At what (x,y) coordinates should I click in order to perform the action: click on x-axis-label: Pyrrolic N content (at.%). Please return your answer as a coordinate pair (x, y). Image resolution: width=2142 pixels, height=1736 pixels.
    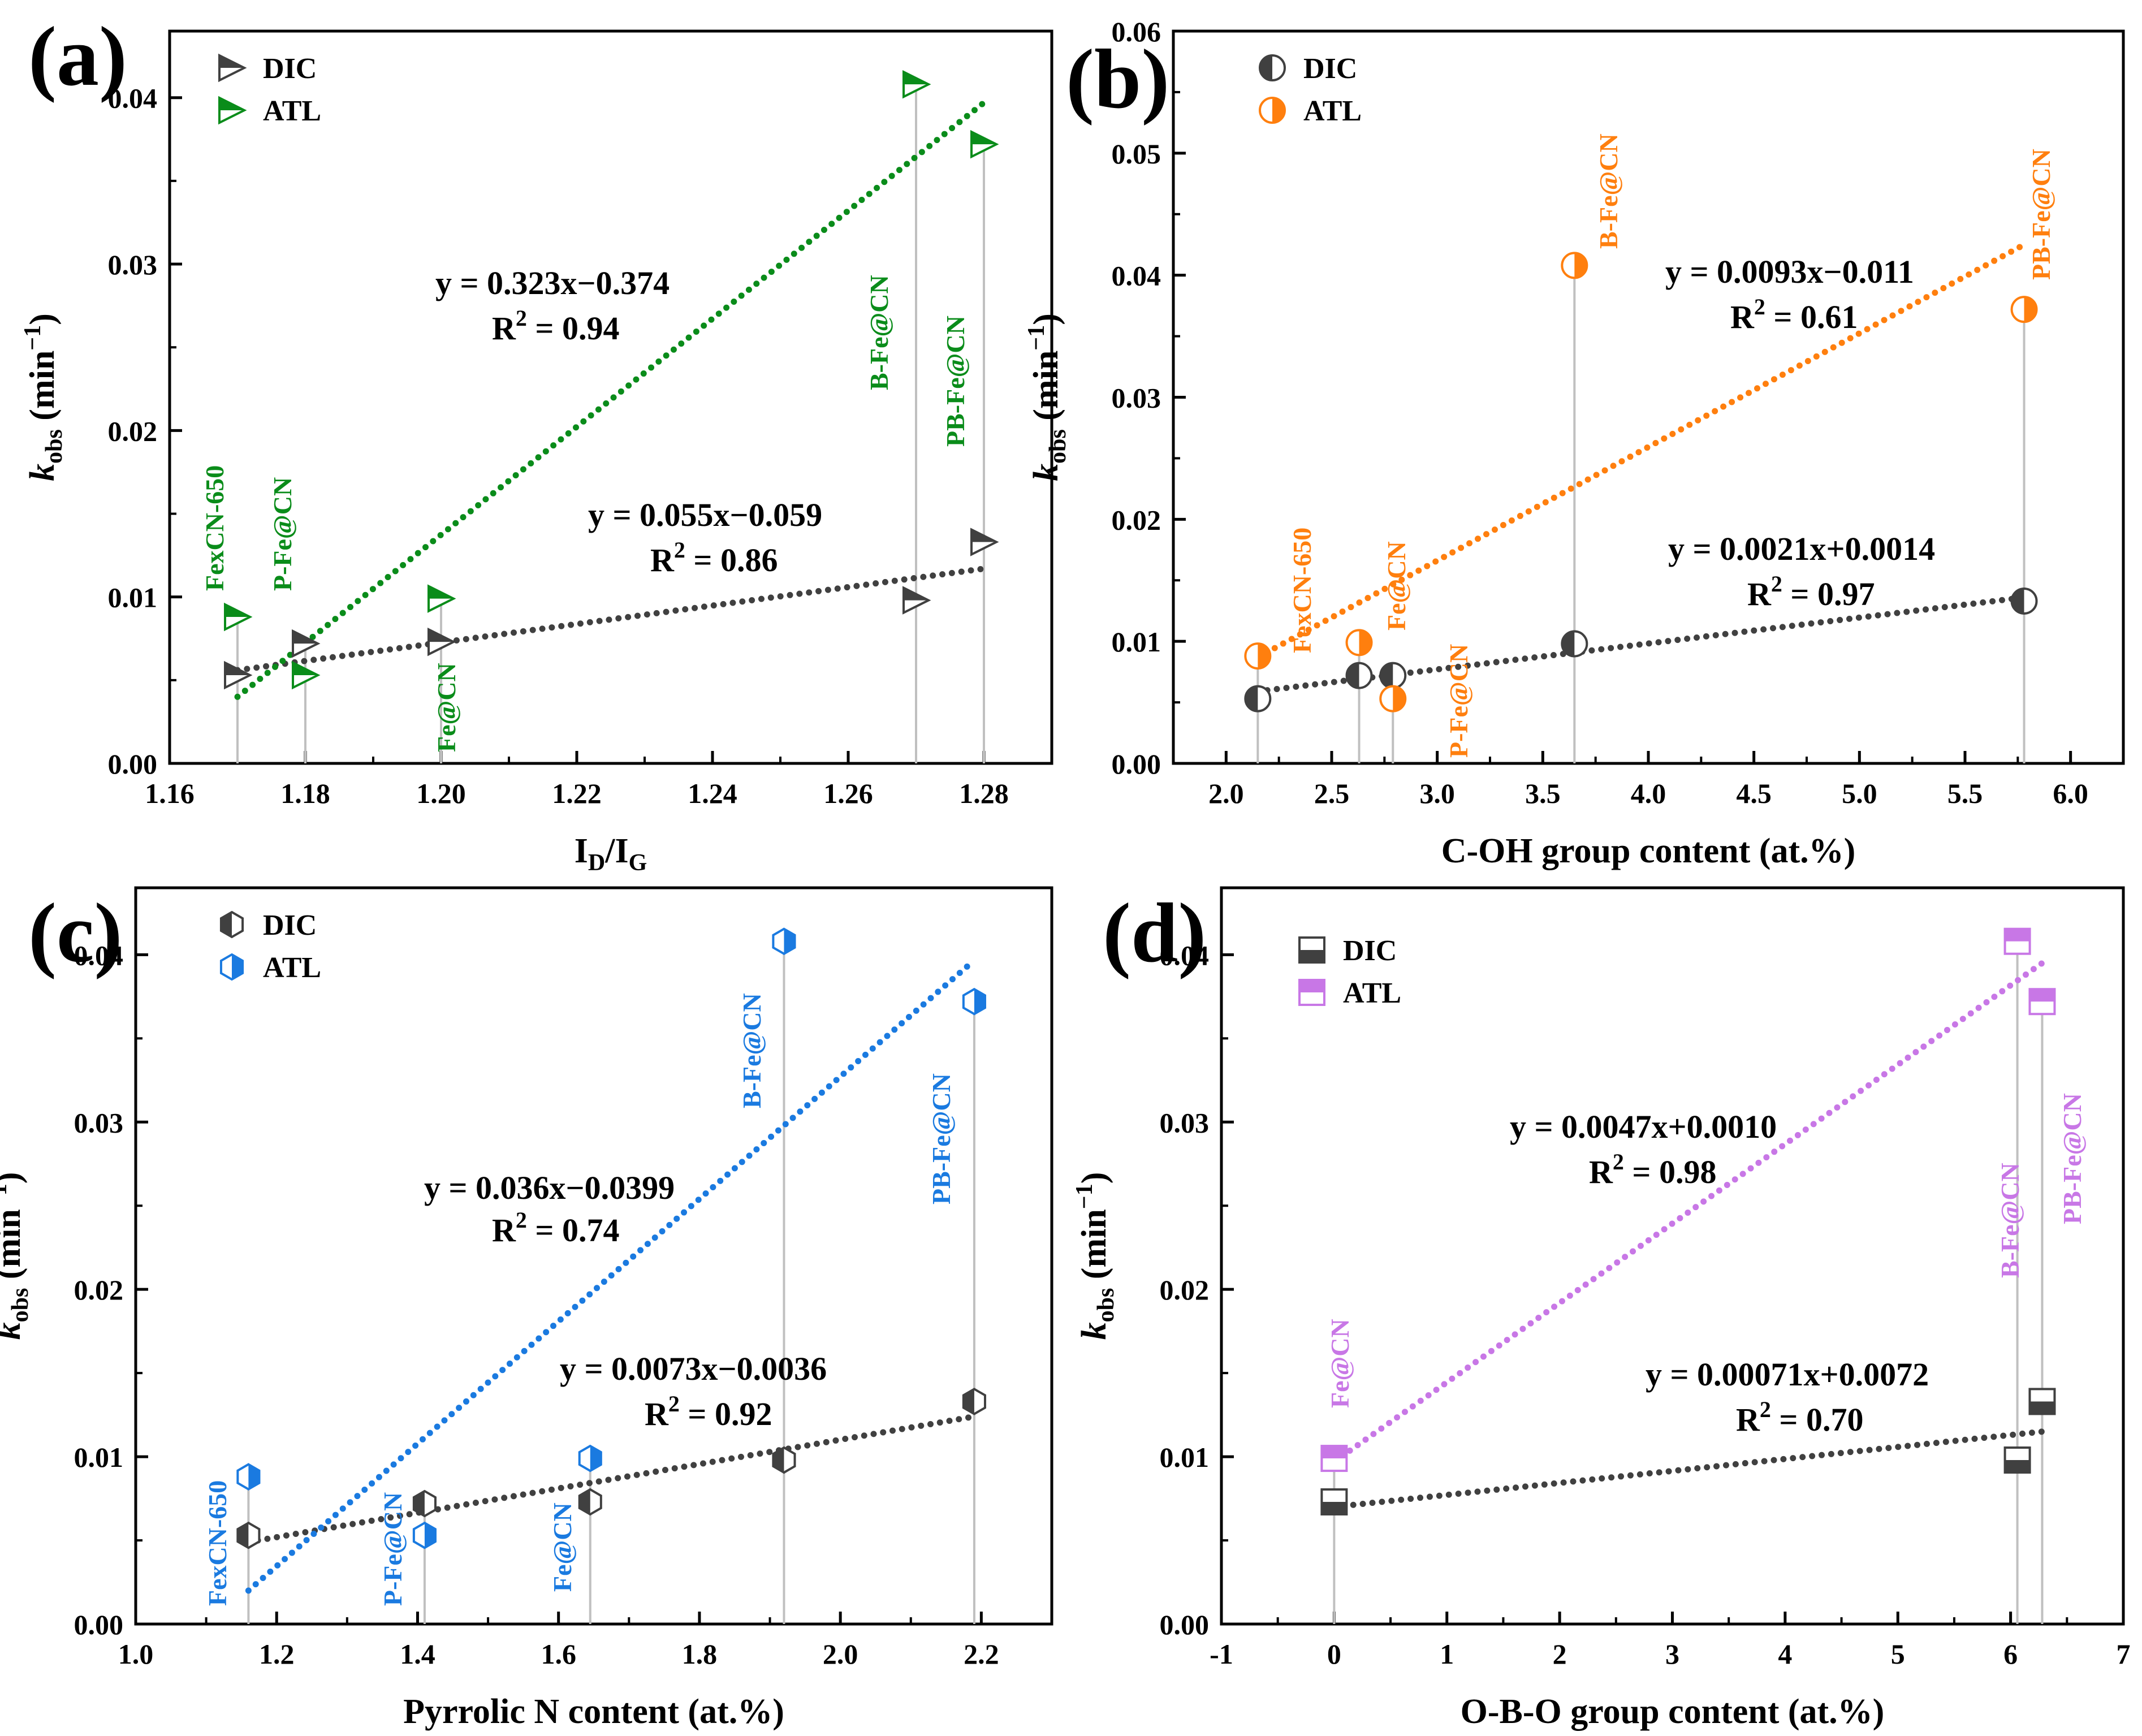
    Looking at the image, I should click on (593, 1712).